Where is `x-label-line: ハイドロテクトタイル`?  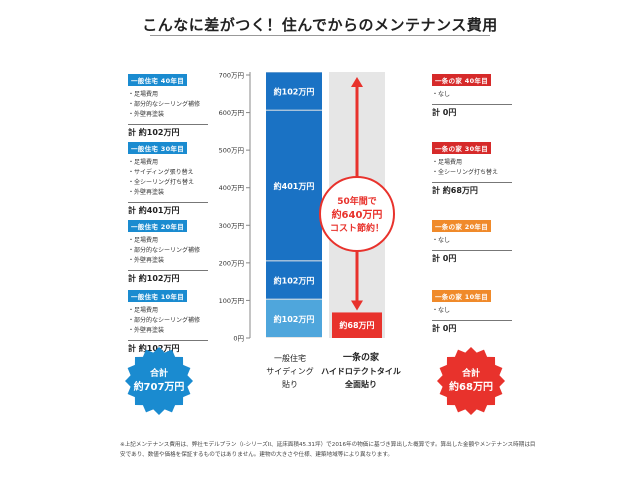
x-label-line: ハイドロテクトタイル is located at coordinates (361, 371).